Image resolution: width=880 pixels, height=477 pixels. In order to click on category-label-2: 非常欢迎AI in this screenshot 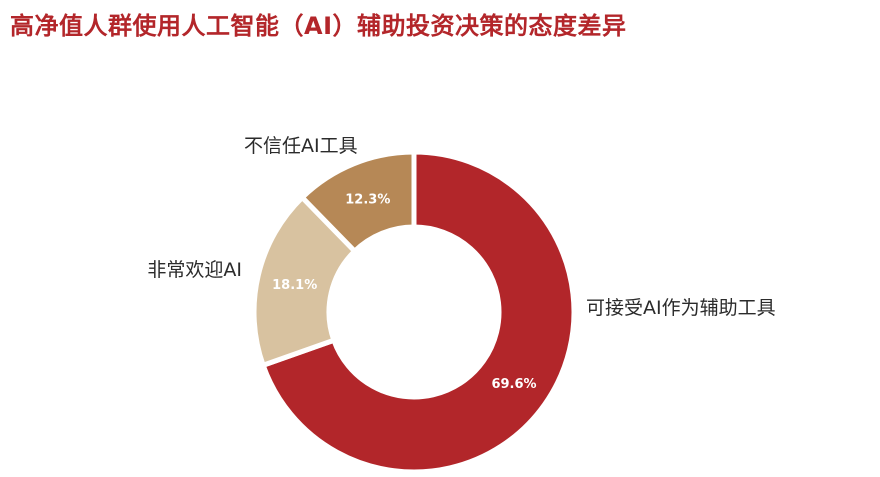, I will do `click(194, 270)`.